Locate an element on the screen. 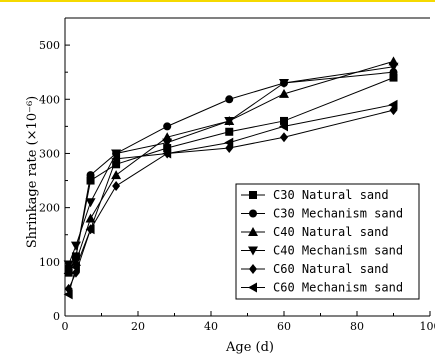 The width and height of the screenshot is (435, 354). y-tick-label: 400 is located at coordinates (49, 99).